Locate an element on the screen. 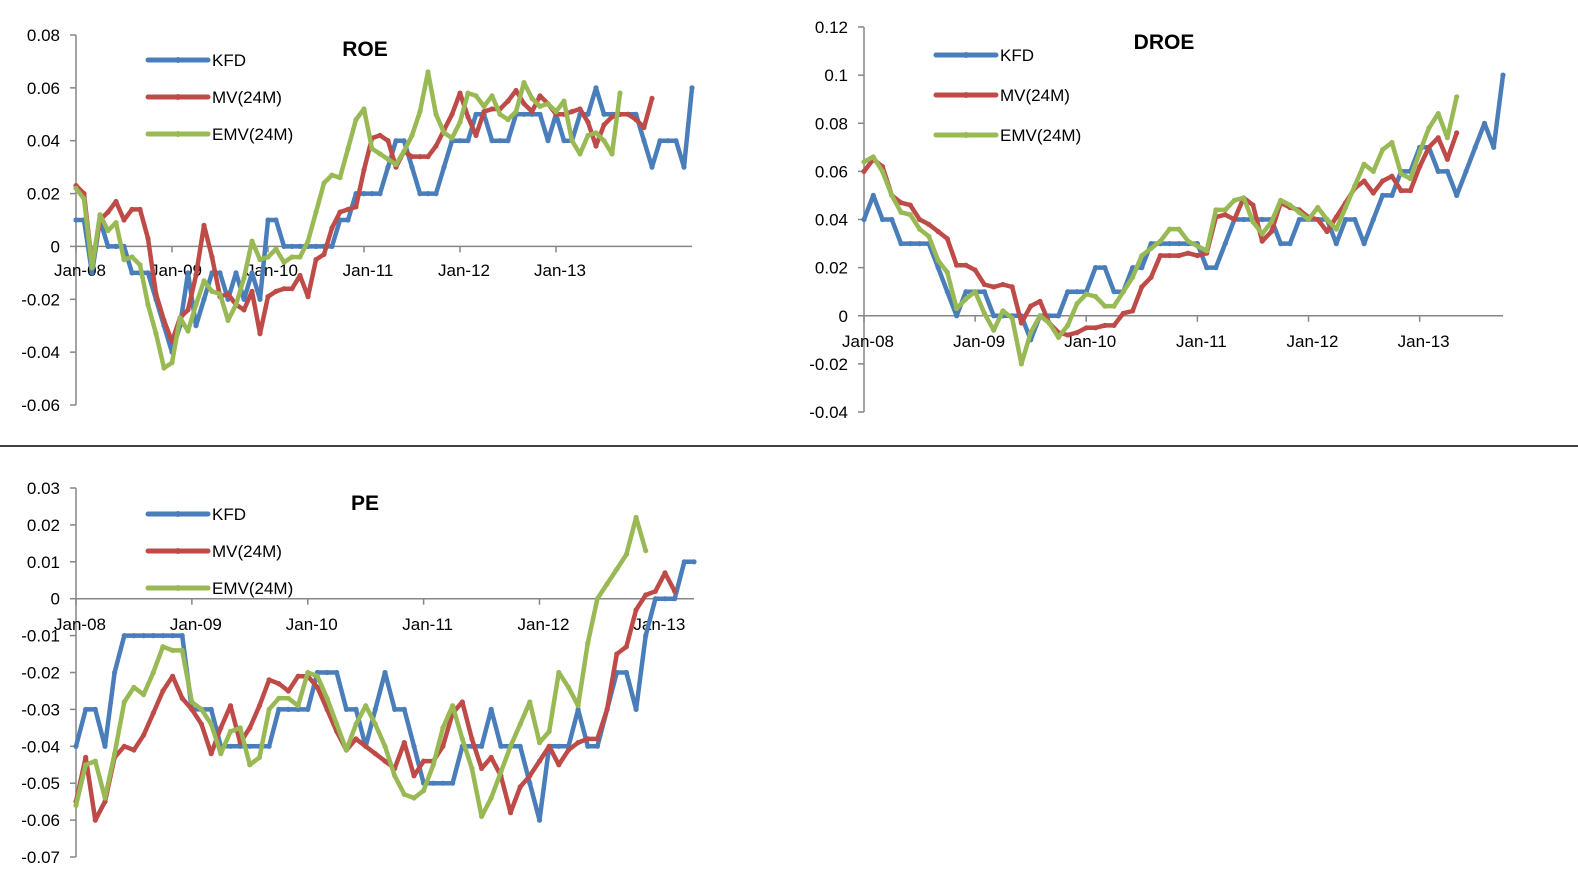 This screenshot has height=882, width=1578. x-tick-label: Jan-10 is located at coordinates (1090, 341).